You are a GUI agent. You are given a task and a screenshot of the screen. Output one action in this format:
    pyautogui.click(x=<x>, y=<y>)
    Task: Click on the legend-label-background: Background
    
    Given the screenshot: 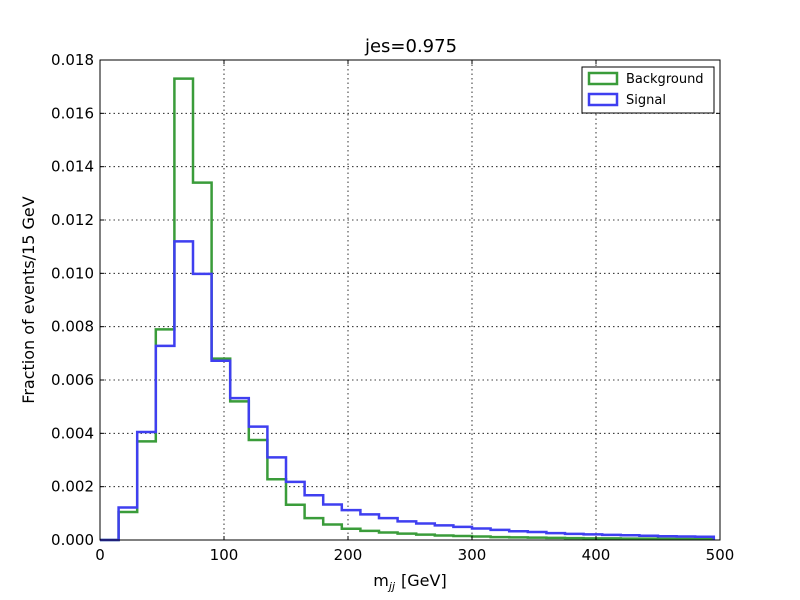 What is the action you would take?
    pyautogui.click(x=665, y=79)
    